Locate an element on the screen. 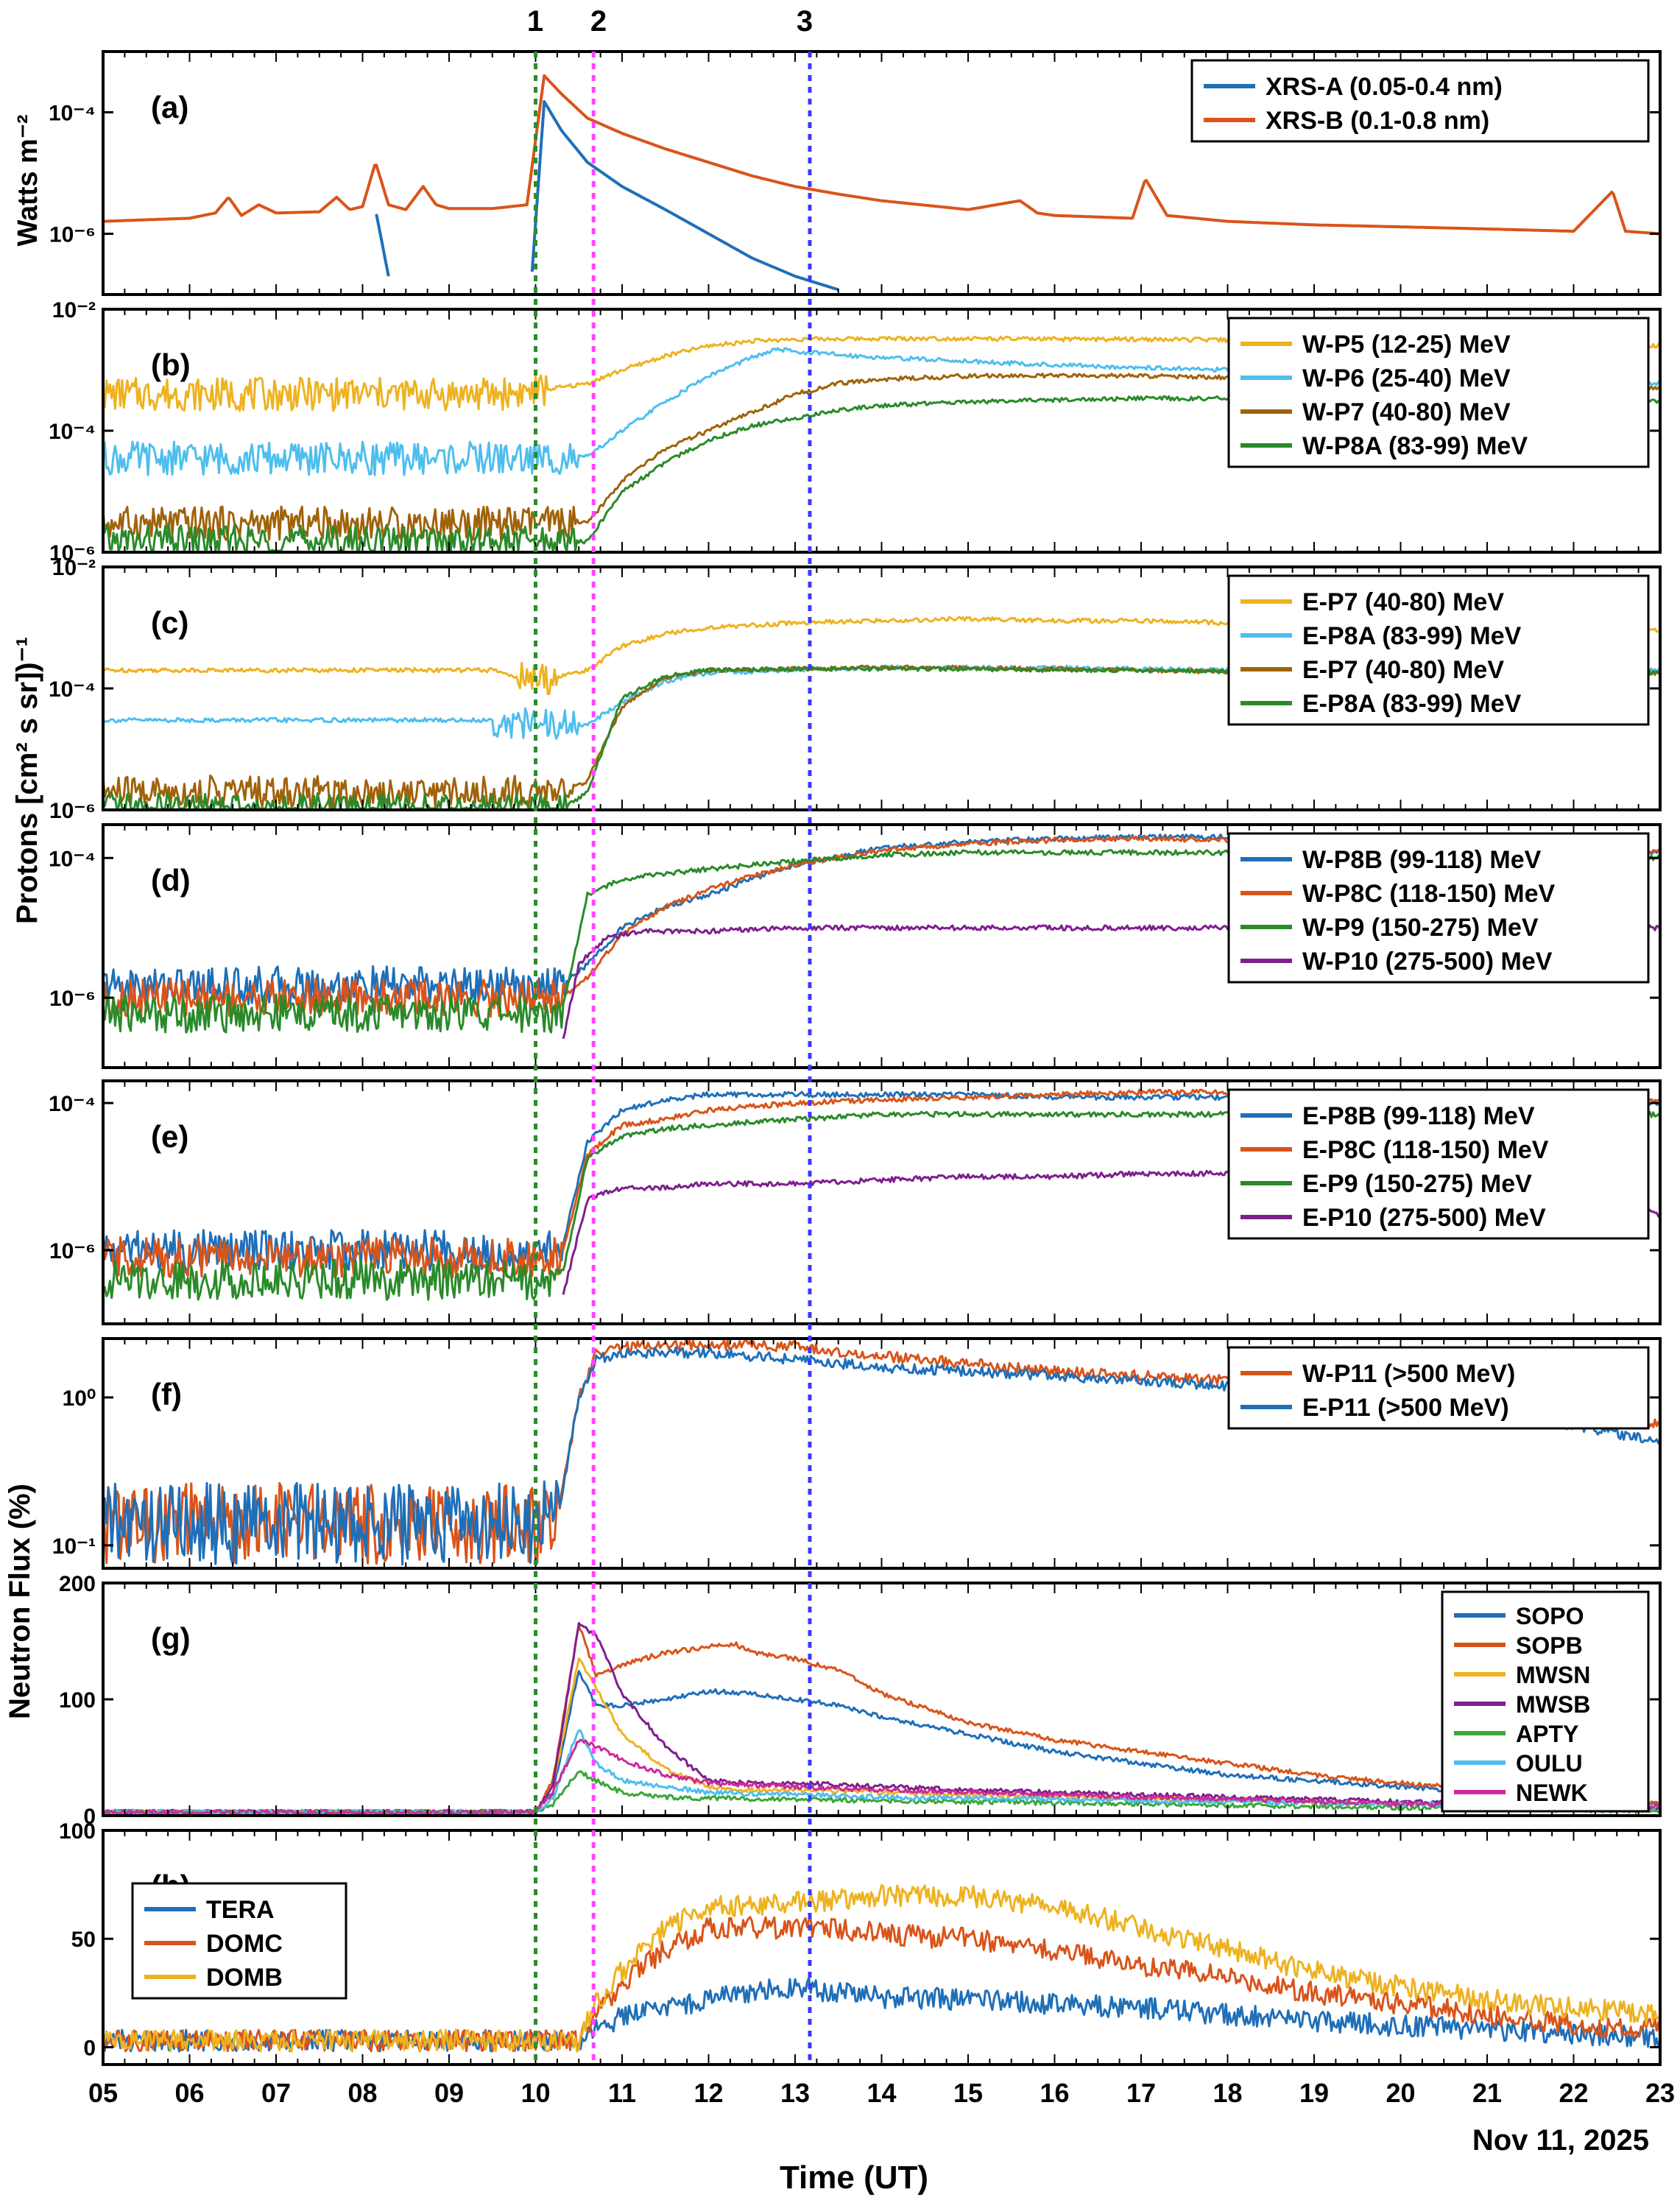  x-tick-label: 09 is located at coordinates (449, 2093).